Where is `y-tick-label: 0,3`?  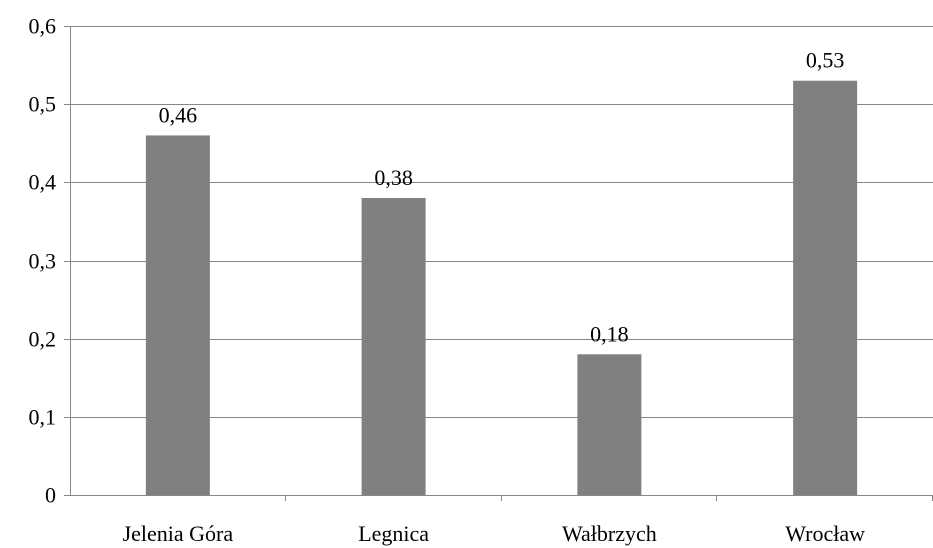
y-tick-label: 0,3 is located at coordinates (43, 261).